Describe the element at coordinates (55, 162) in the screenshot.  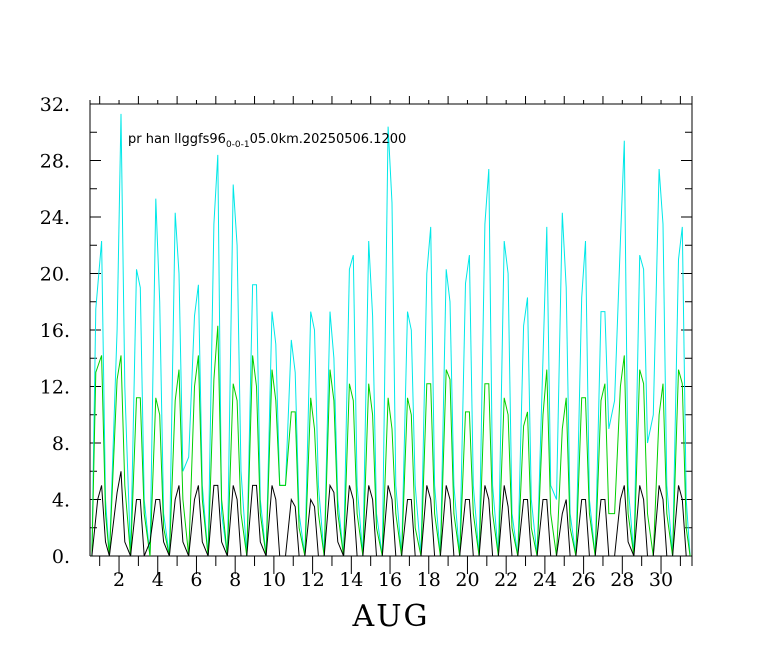
I see `y-tick-label: 28.` at that location.